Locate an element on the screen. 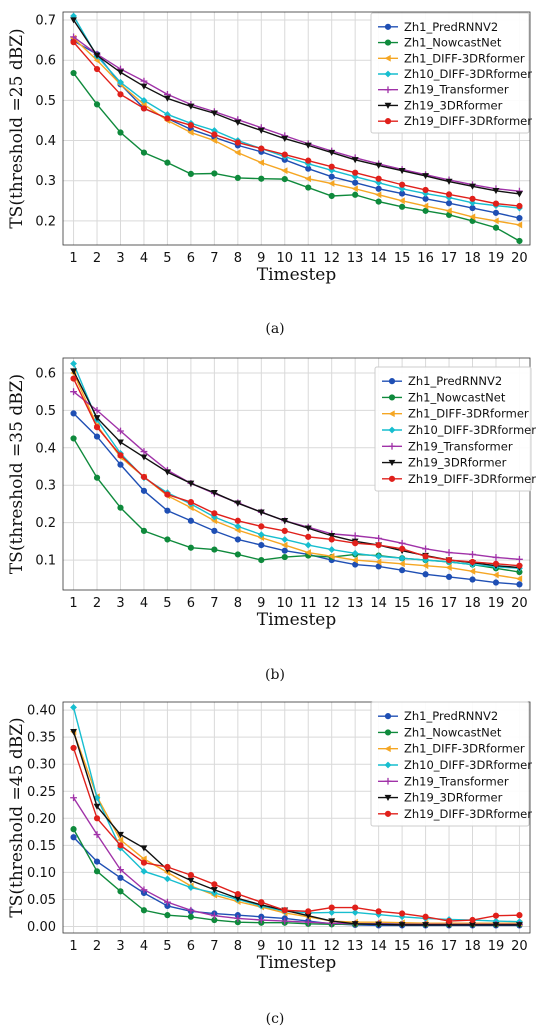 This screenshot has height=1036, width=550. legend-box is located at coordinates (453, 429).